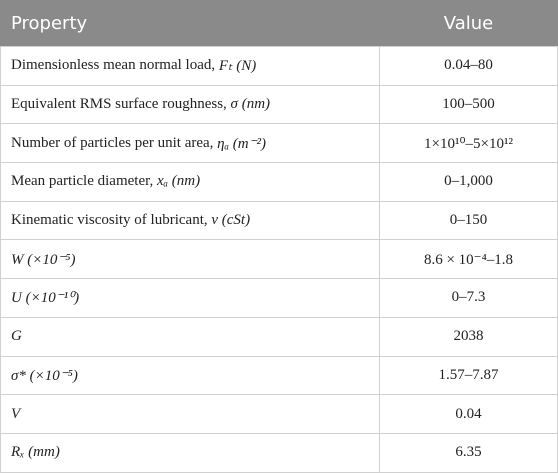 The image size is (558, 473). Describe the element at coordinates (16, 336) in the screenshot. I see `property-symbol: G` at that location.